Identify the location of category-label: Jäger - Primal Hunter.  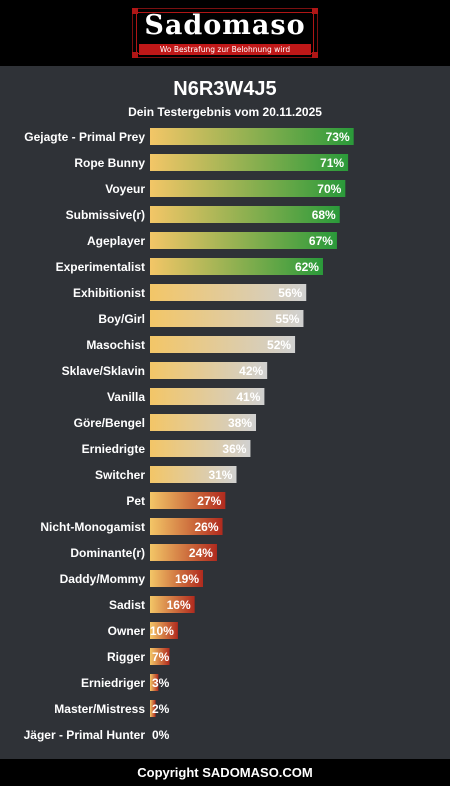
(85, 735).